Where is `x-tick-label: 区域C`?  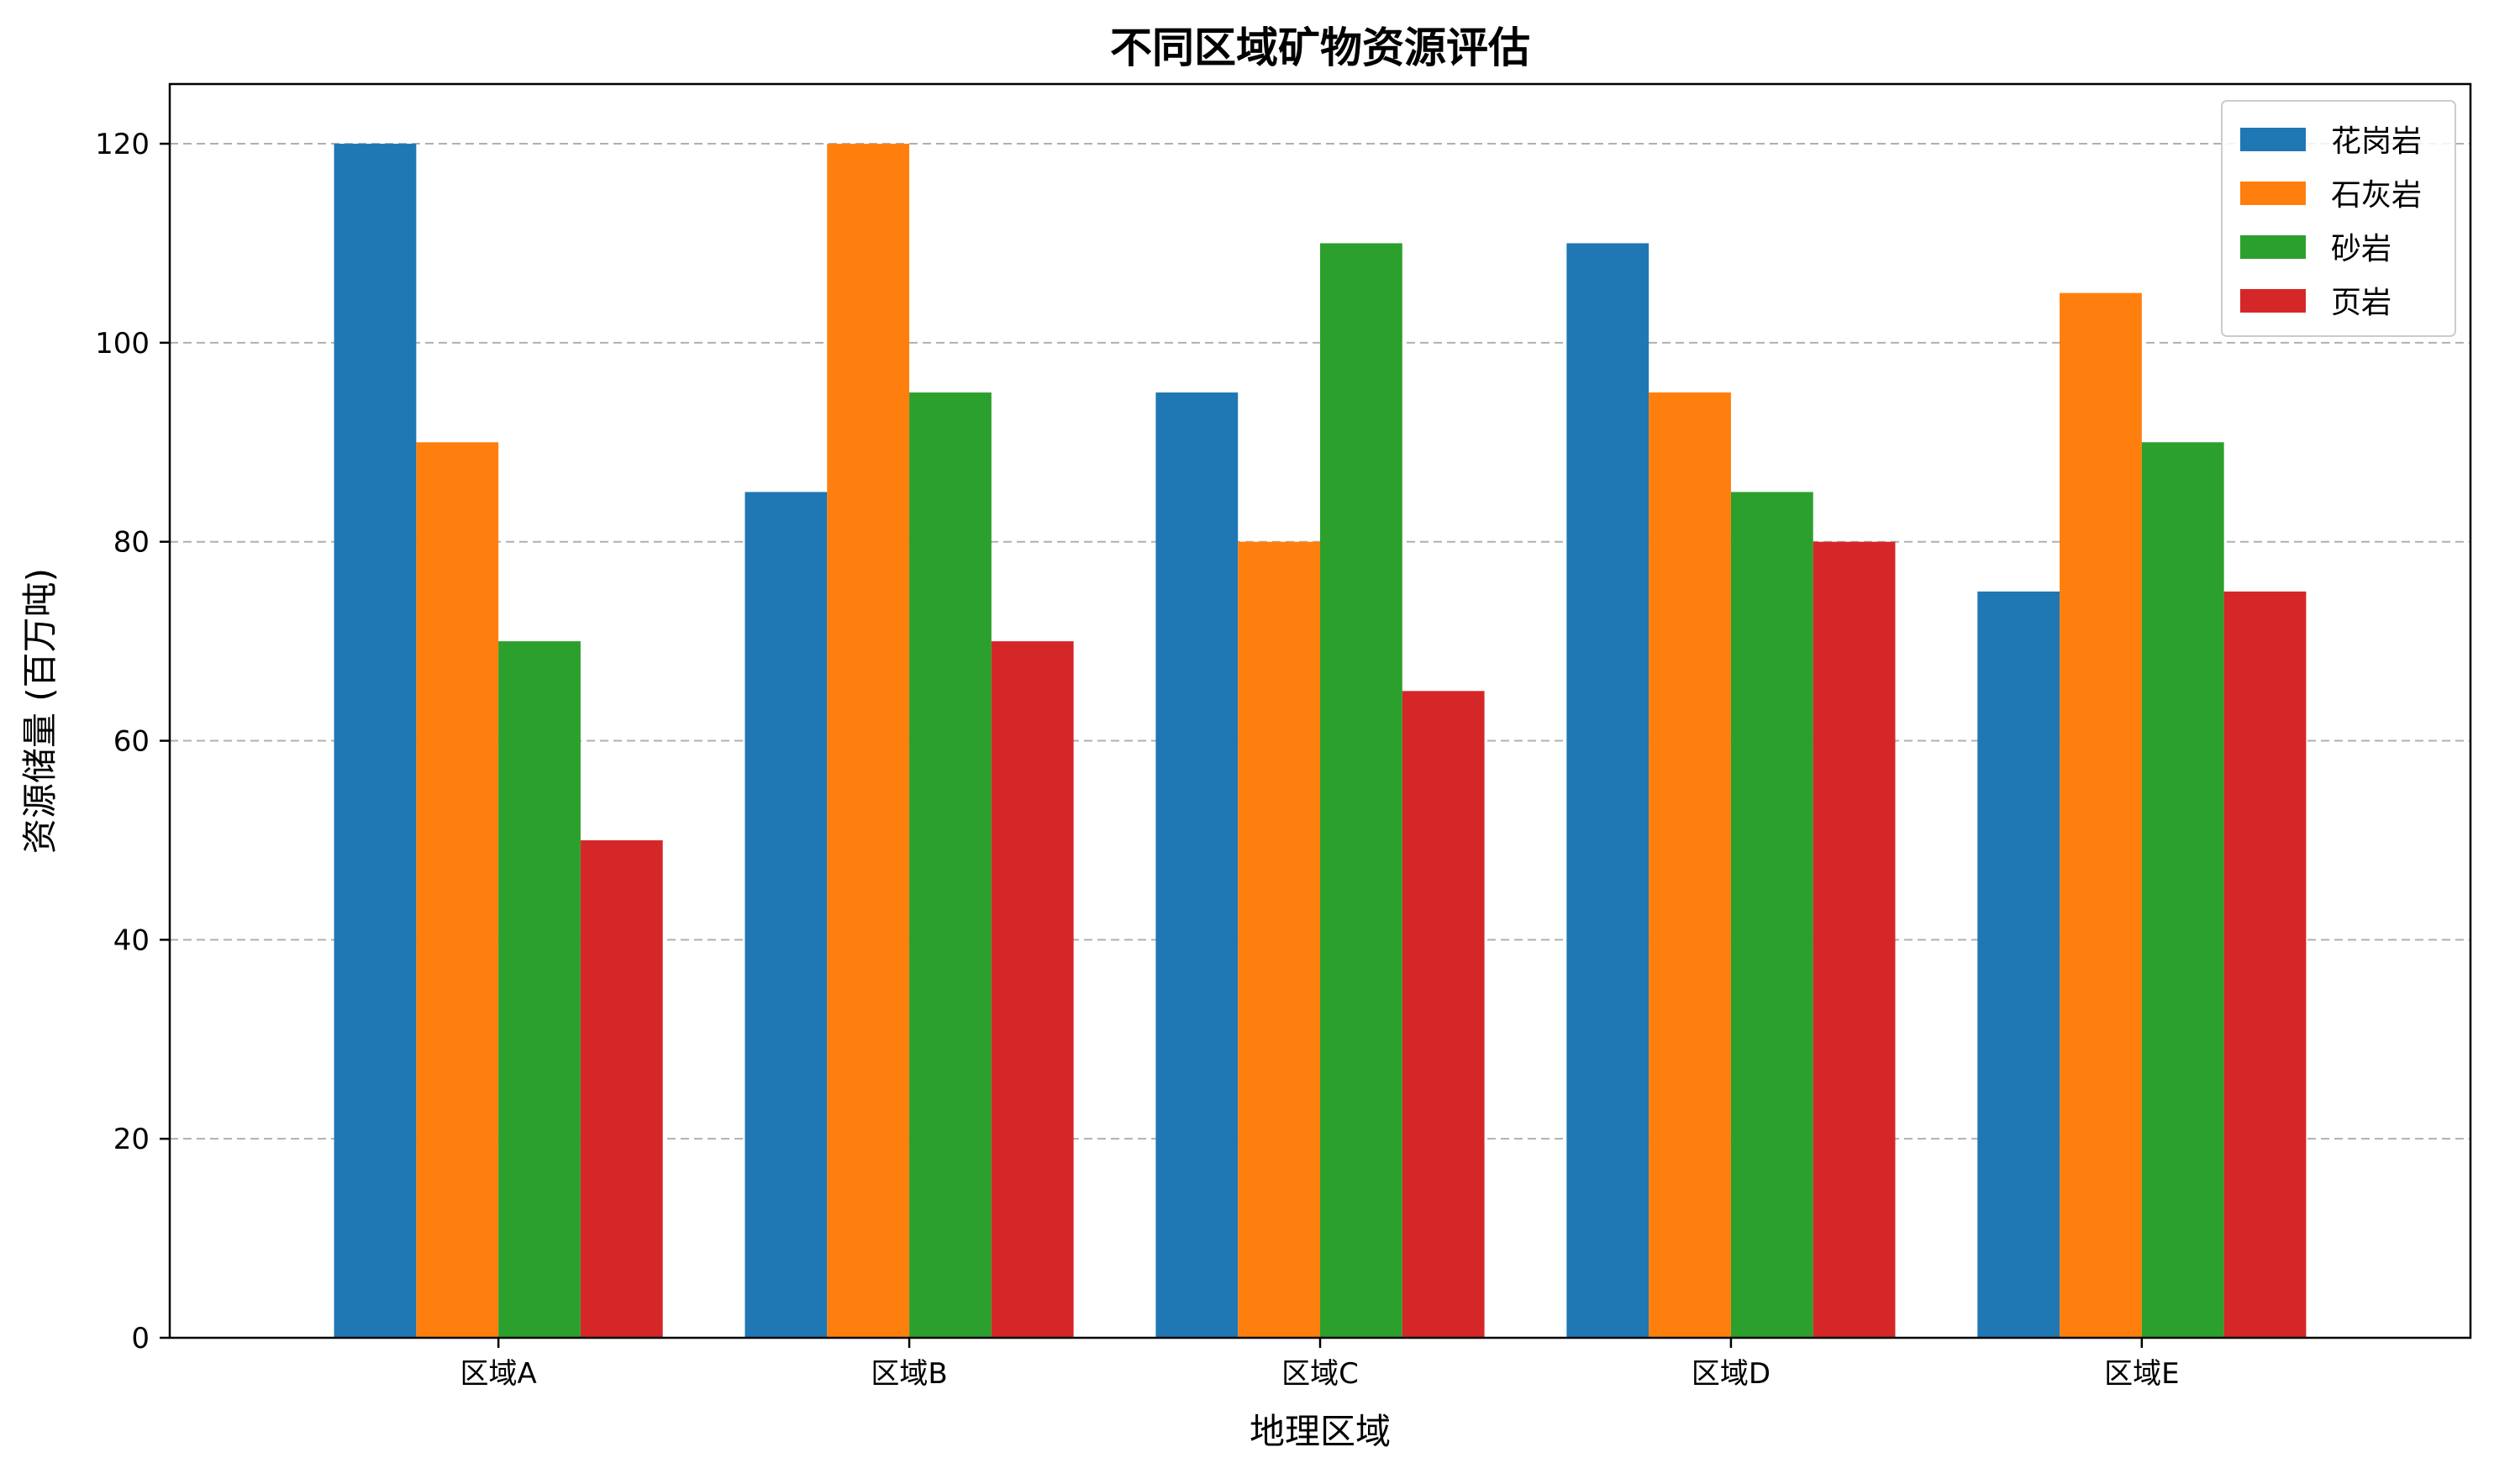
x-tick-label: 区域C is located at coordinates (1320, 1374).